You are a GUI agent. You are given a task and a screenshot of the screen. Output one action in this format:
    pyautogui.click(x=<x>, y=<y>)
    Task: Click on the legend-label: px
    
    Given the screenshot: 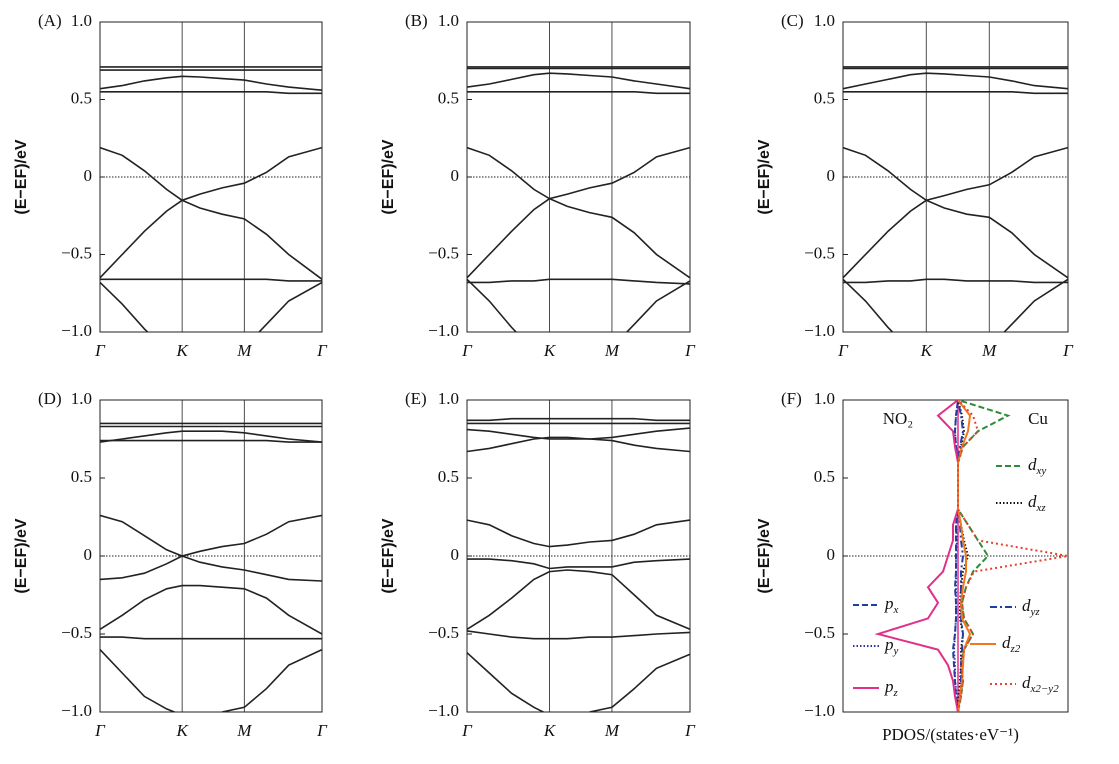 What is the action you would take?
    pyautogui.click(x=891, y=605)
    